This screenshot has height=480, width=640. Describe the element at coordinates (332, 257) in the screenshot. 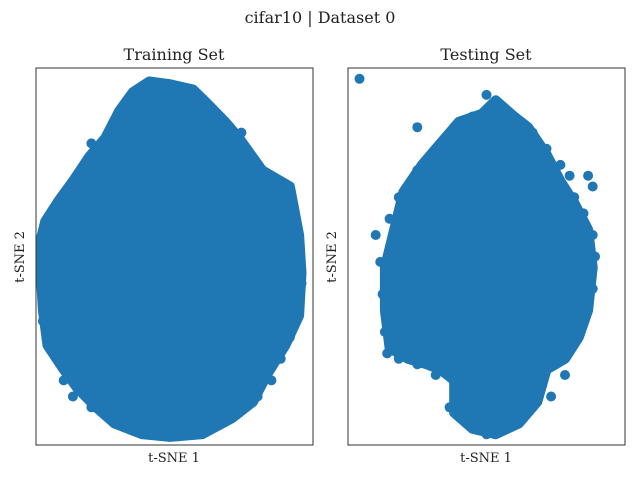

I see `testing-set-ylabel: t-SNE 2` at that location.